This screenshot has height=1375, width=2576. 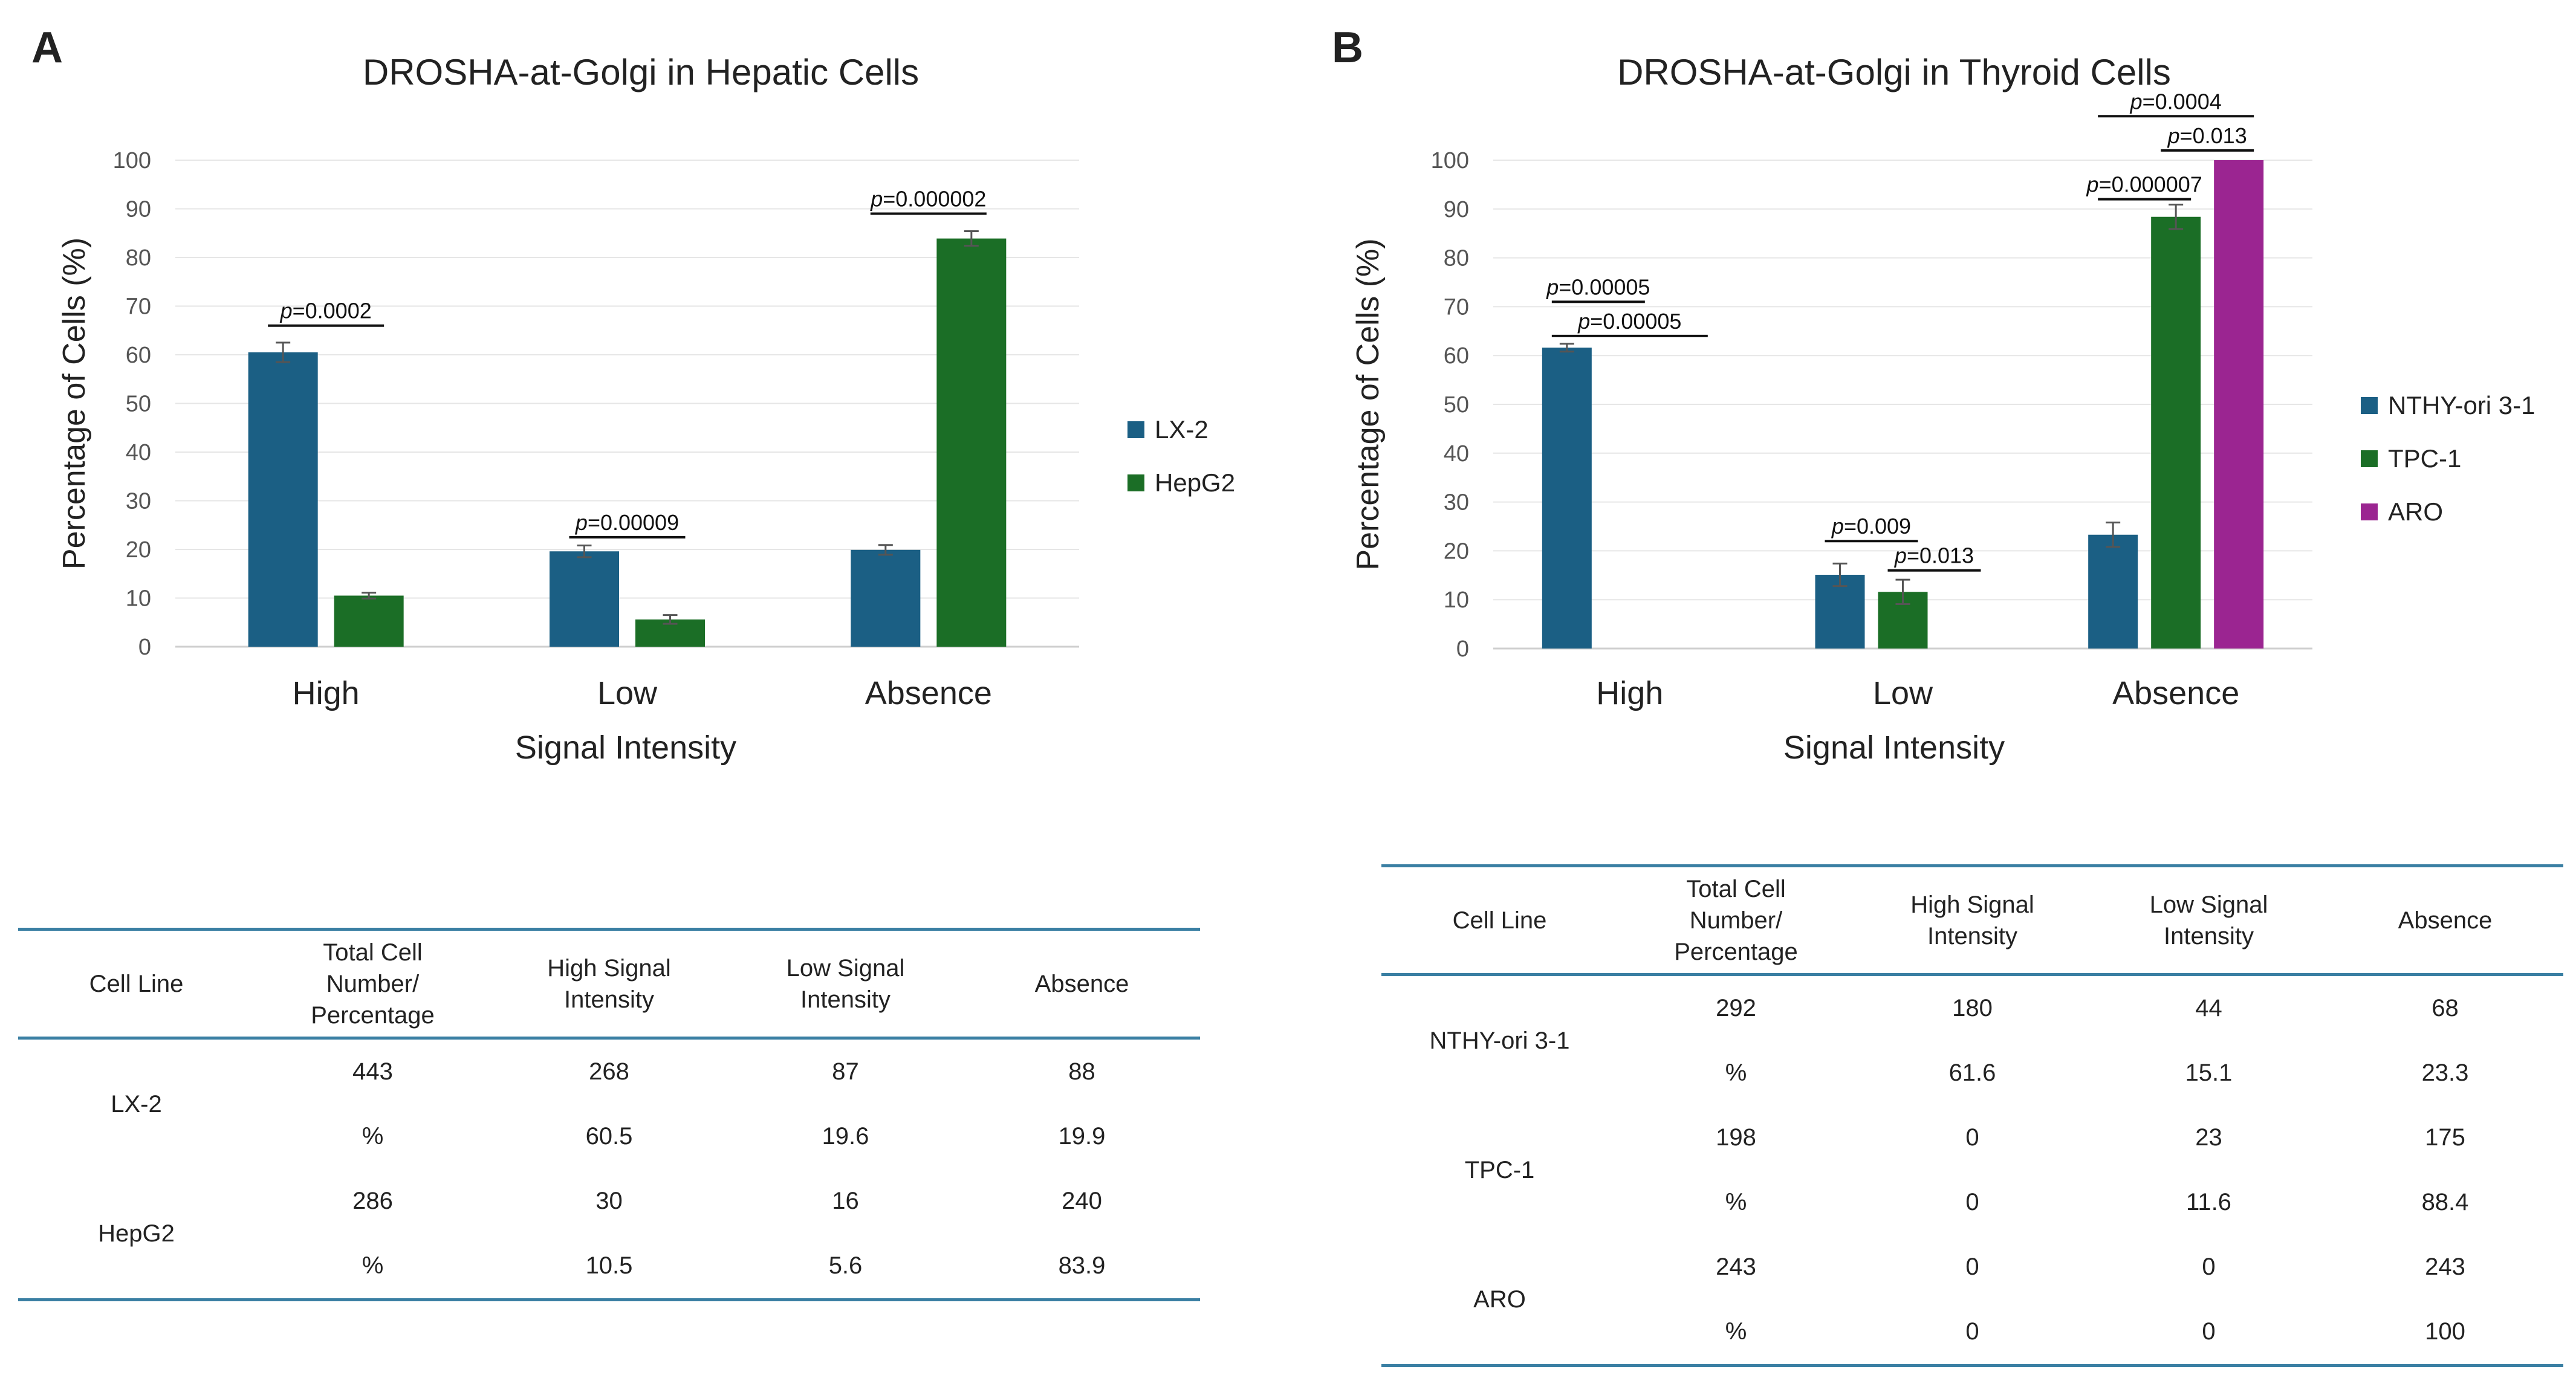 I want to click on p-value-label: p=0.000007, so click(x=2144, y=184).